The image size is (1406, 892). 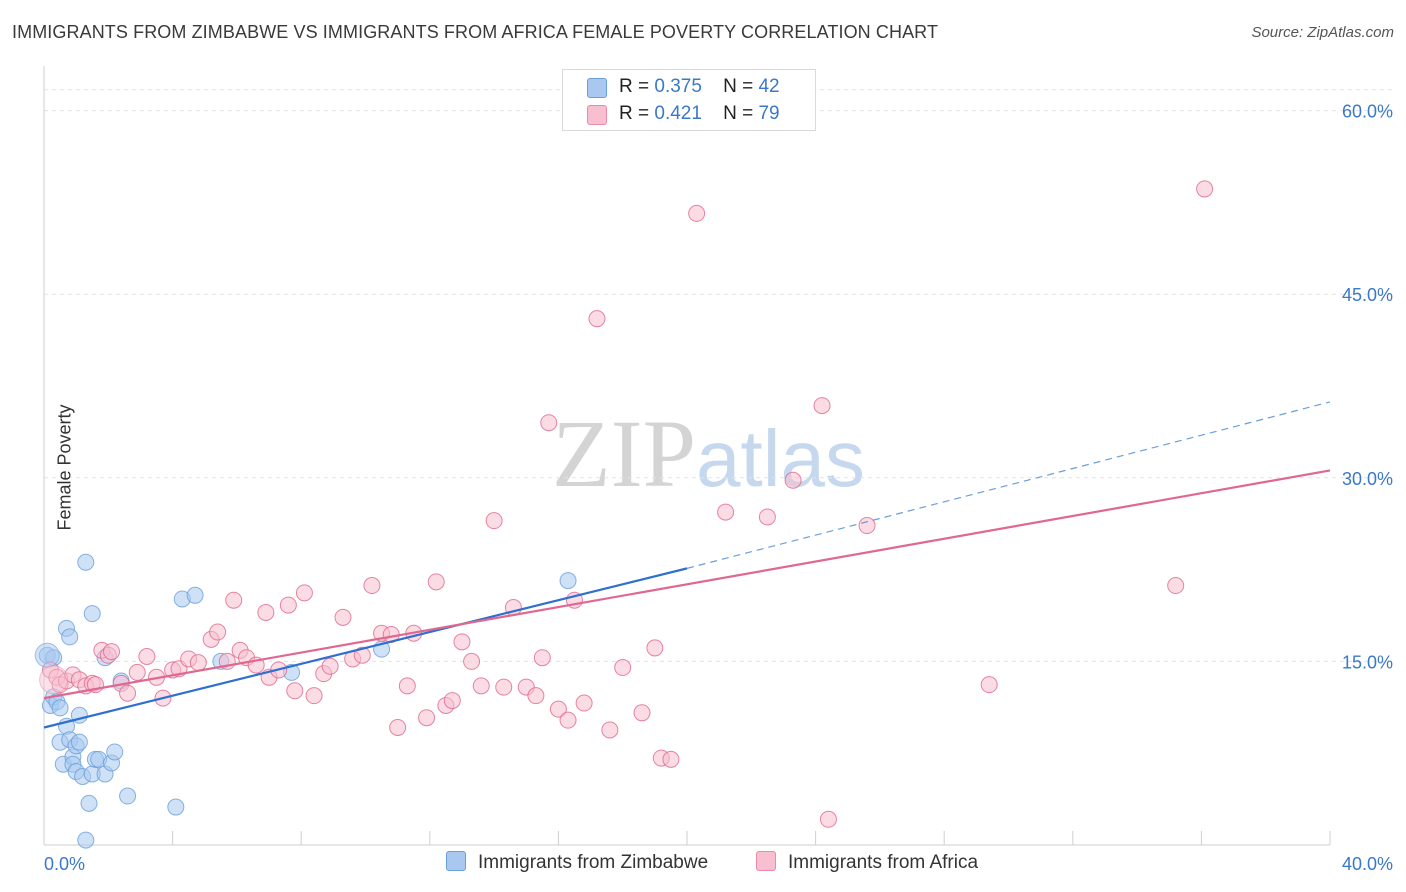 I want to click on y-axis-label: Female Poverty, so click(x=64, y=467).